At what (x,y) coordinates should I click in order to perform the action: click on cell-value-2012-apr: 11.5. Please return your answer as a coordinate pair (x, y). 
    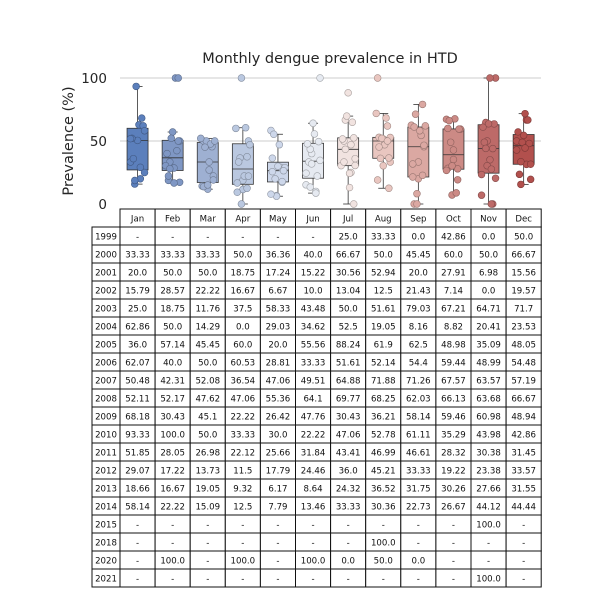
    Looking at the image, I should click on (242, 472).